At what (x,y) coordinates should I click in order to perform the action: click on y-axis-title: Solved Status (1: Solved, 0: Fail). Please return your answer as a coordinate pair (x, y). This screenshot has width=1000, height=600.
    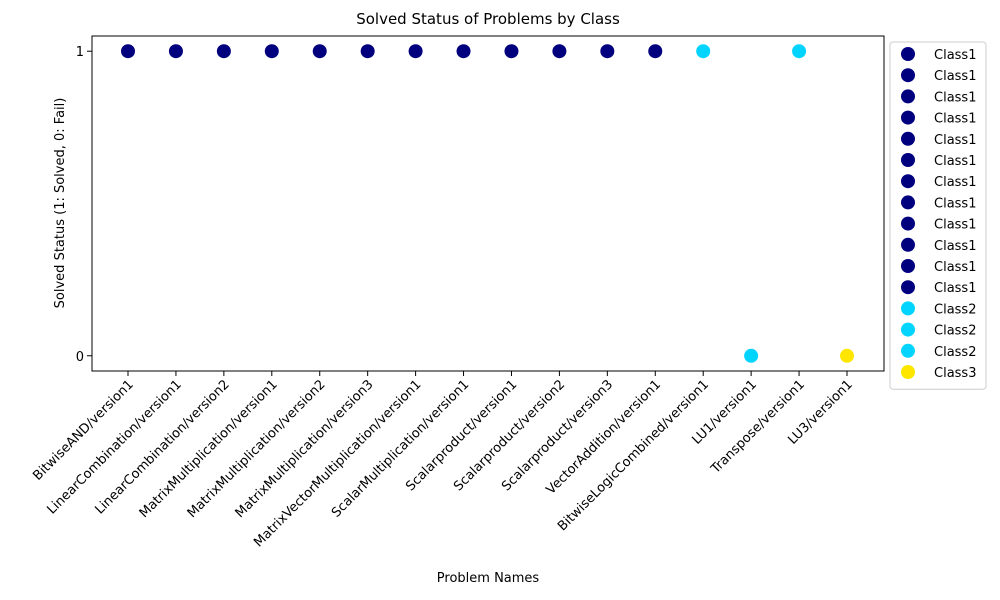
    Looking at the image, I should click on (60, 203).